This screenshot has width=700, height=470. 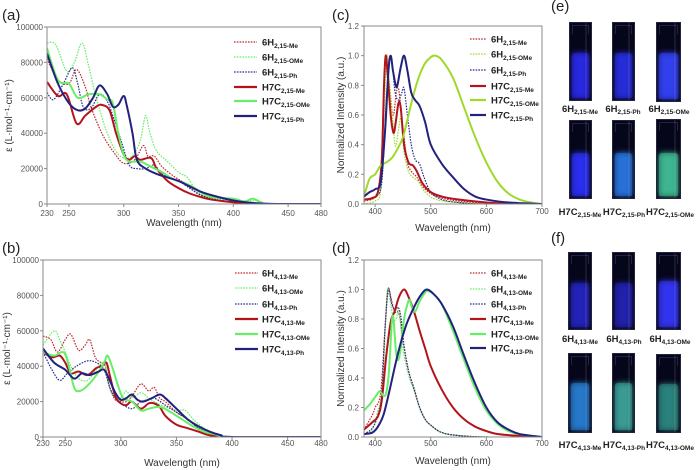 I want to click on vial-label: 6H4,13-OMe, so click(x=670, y=340).